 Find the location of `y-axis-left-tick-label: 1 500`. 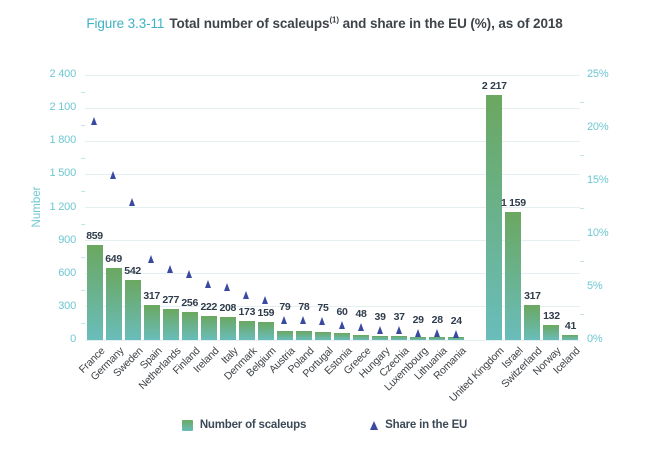

y-axis-left-tick-label: 1 500 is located at coordinates (62, 173).